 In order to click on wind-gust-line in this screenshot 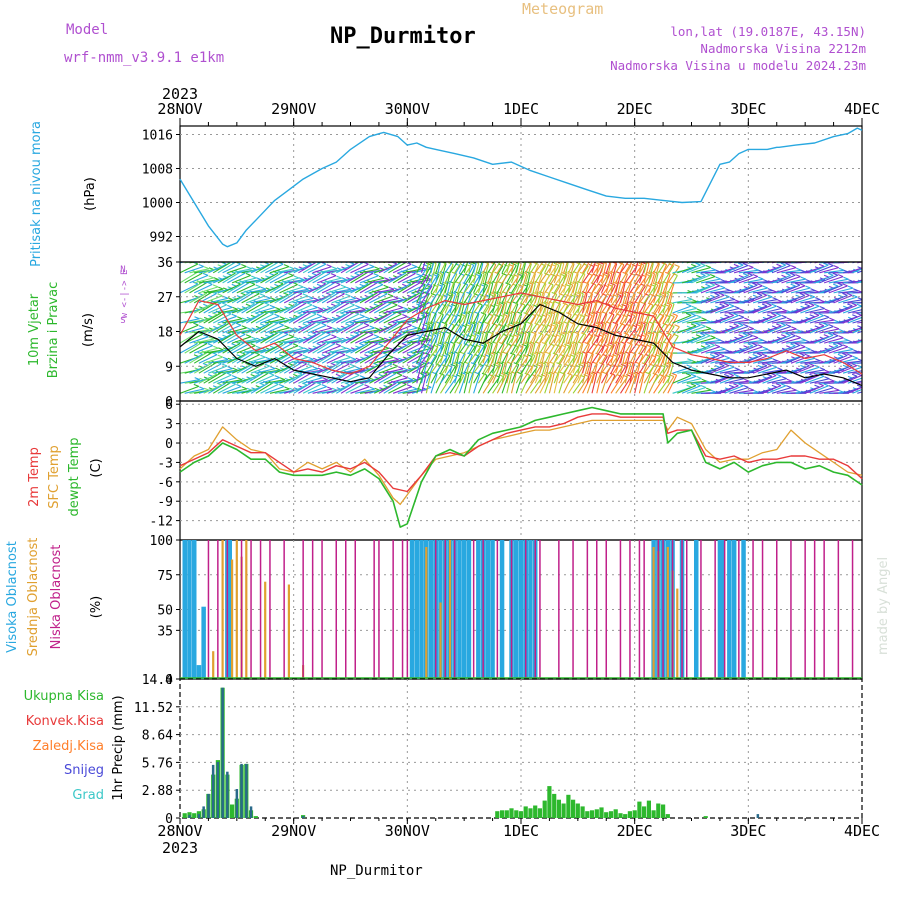, I will do `click(521, 333)`.